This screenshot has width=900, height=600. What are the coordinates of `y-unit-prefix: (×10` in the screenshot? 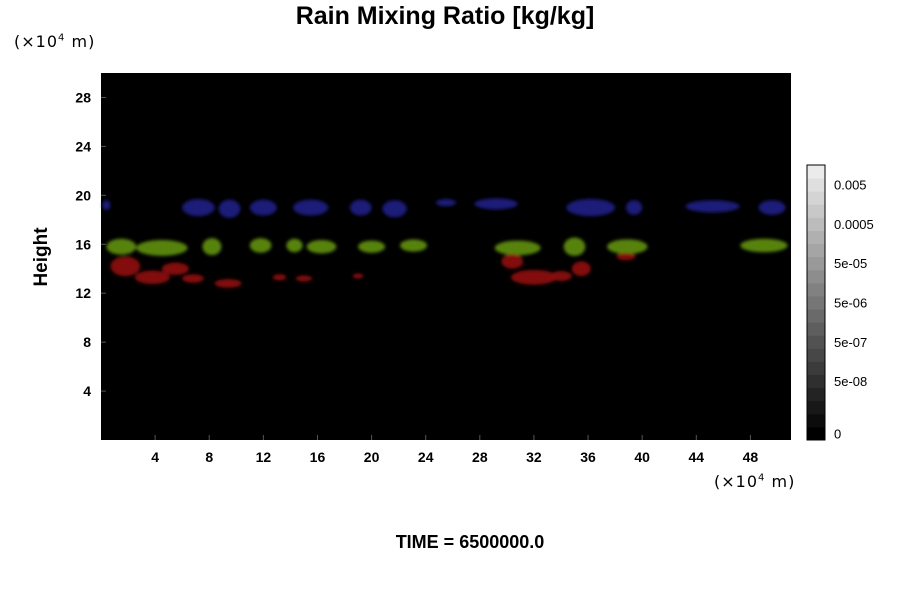 It's located at (36, 41).